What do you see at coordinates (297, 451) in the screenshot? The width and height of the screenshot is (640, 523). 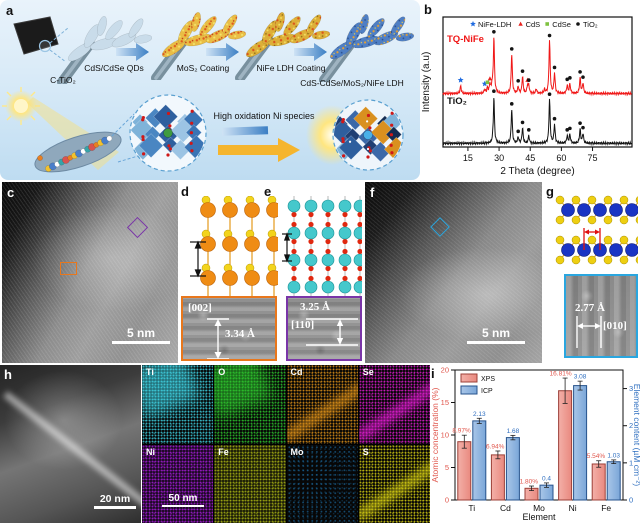 I see `eds-element-label: Mo` at bounding box center [297, 451].